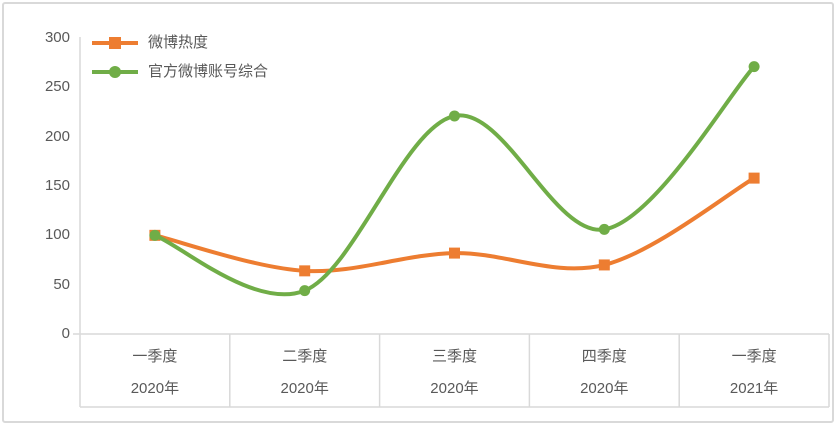 Image resolution: width=840 pixels, height=430 pixels. What do you see at coordinates (305, 356) in the screenshot?
I see `x-category-quarter-label: 二季度` at bounding box center [305, 356].